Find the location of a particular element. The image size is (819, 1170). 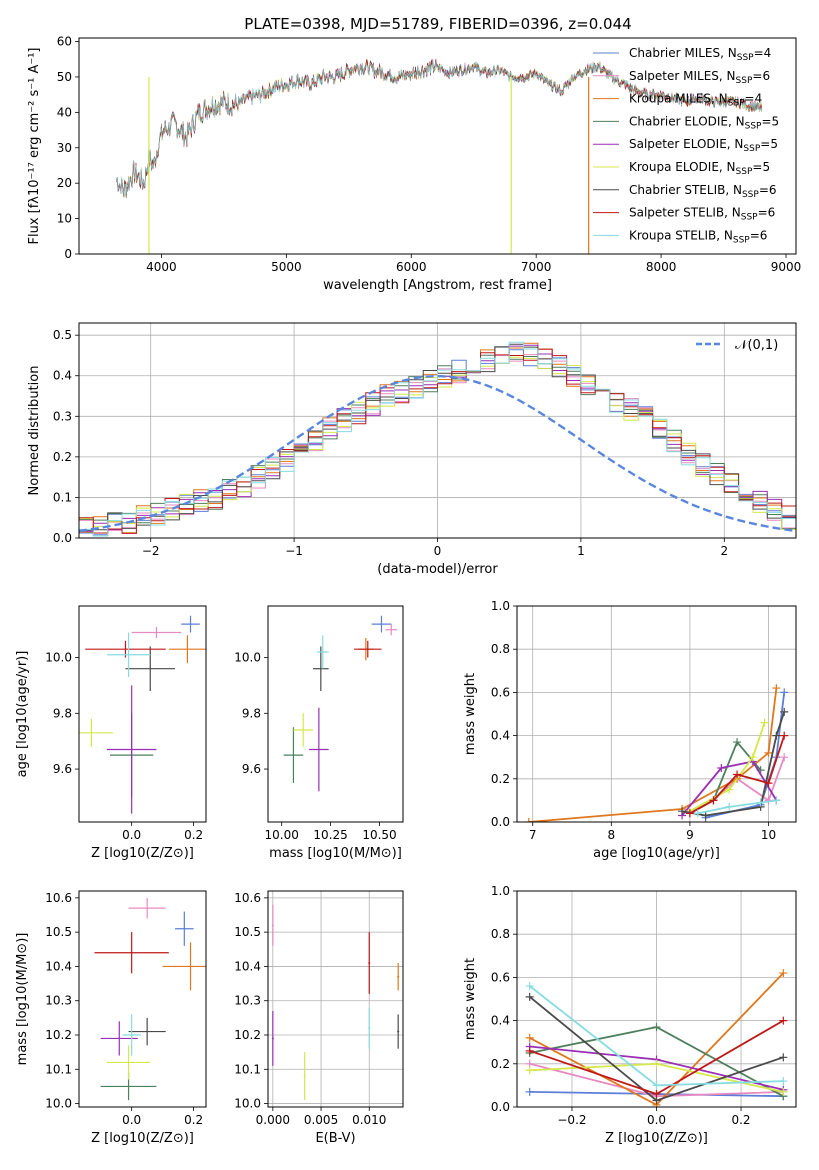

x-tick-label: 9000 is located at coordinates (786, 267).